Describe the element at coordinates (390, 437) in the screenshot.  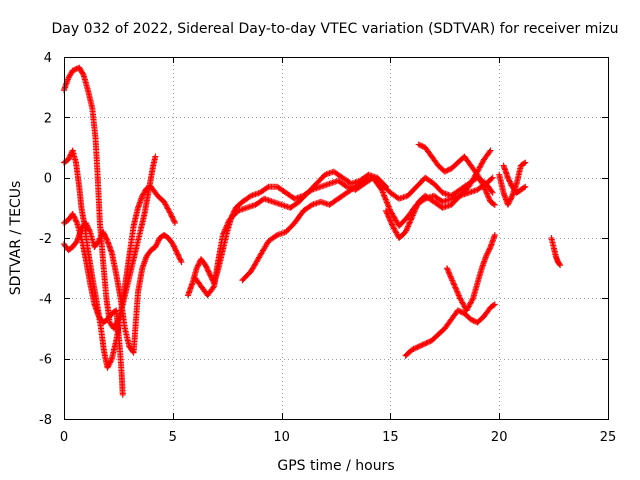
I see `x-tick-label: 15` at that location.